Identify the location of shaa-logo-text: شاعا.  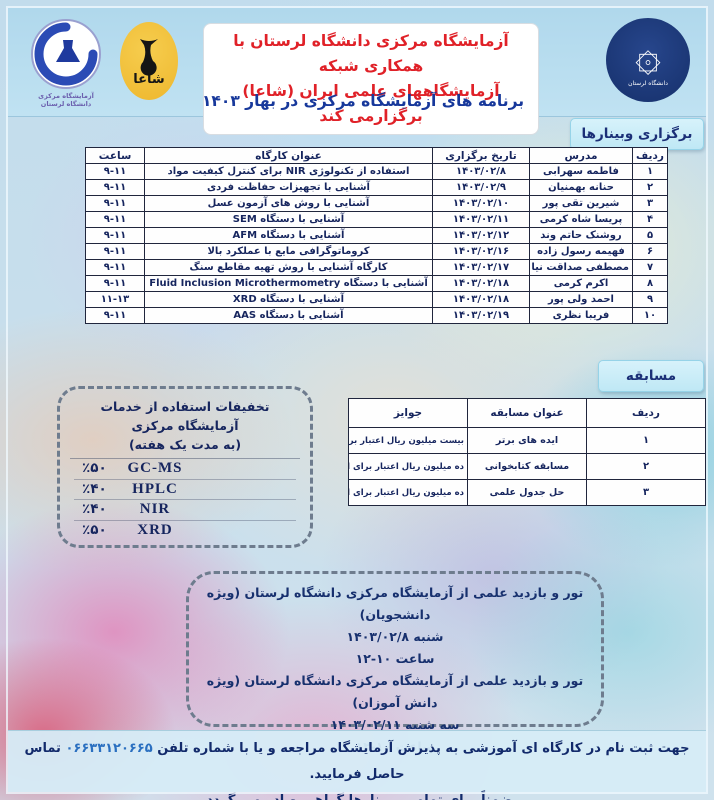
(149, 79).